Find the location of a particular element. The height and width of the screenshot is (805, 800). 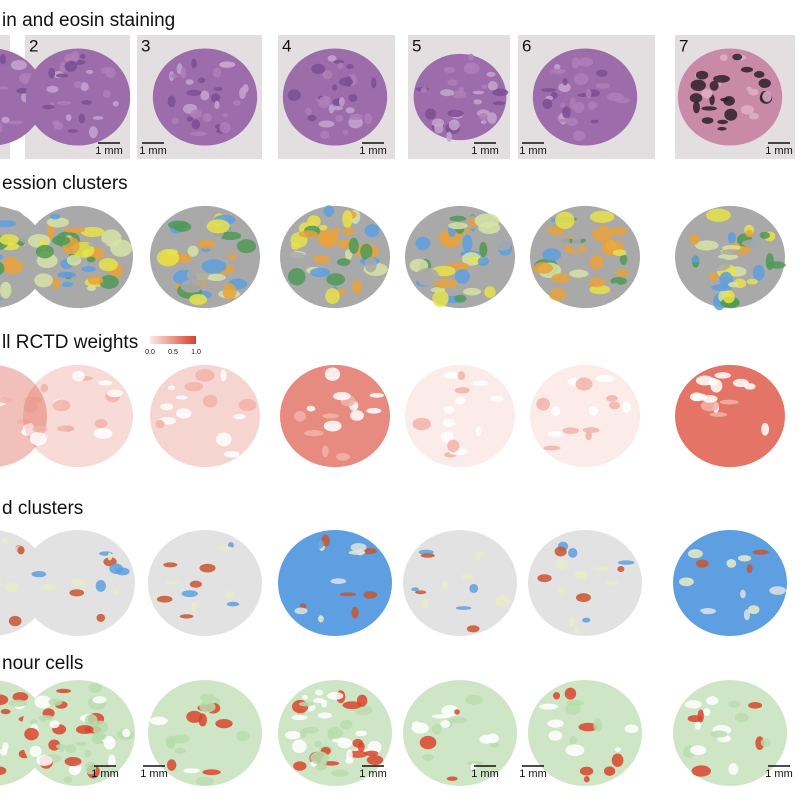

scale-bar-label: 1 mm is located at coordinates (485, 151).